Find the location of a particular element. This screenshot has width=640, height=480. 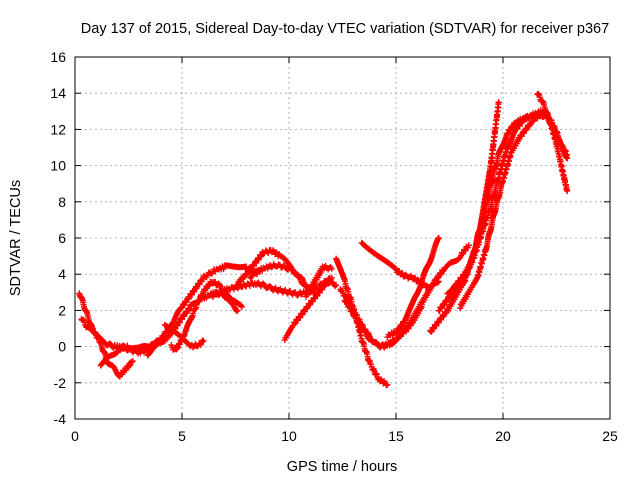

series-satellite-track-t is located at coordinates (499, 213).